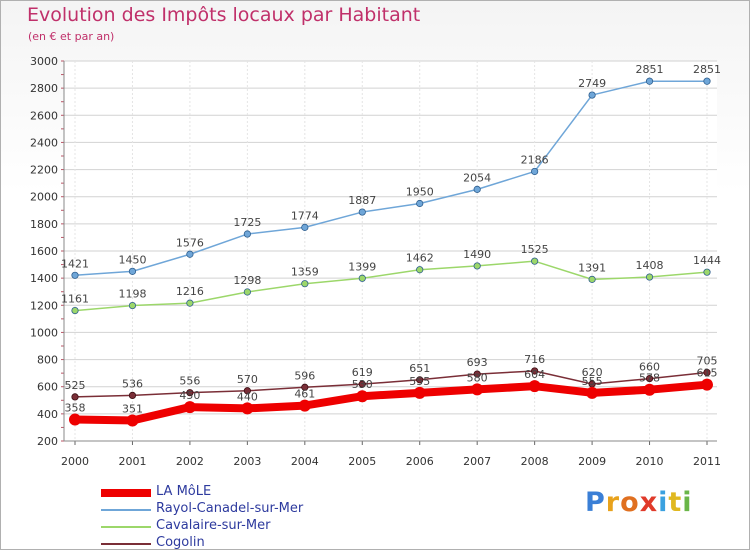  I want to click on data-label: 1298, so click(247, 280).